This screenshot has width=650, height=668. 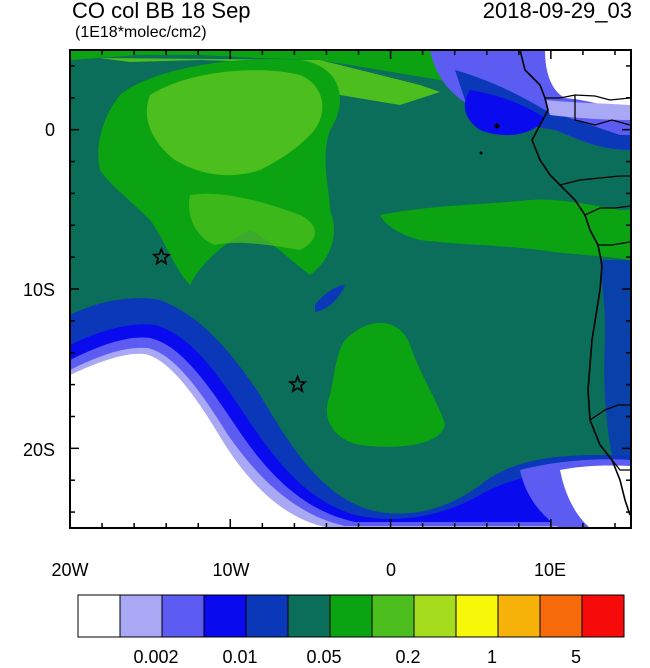 What do you see at coordinates (229, 319) in the screenshot?
I see `site-markers` at bounding box center [229, 319].